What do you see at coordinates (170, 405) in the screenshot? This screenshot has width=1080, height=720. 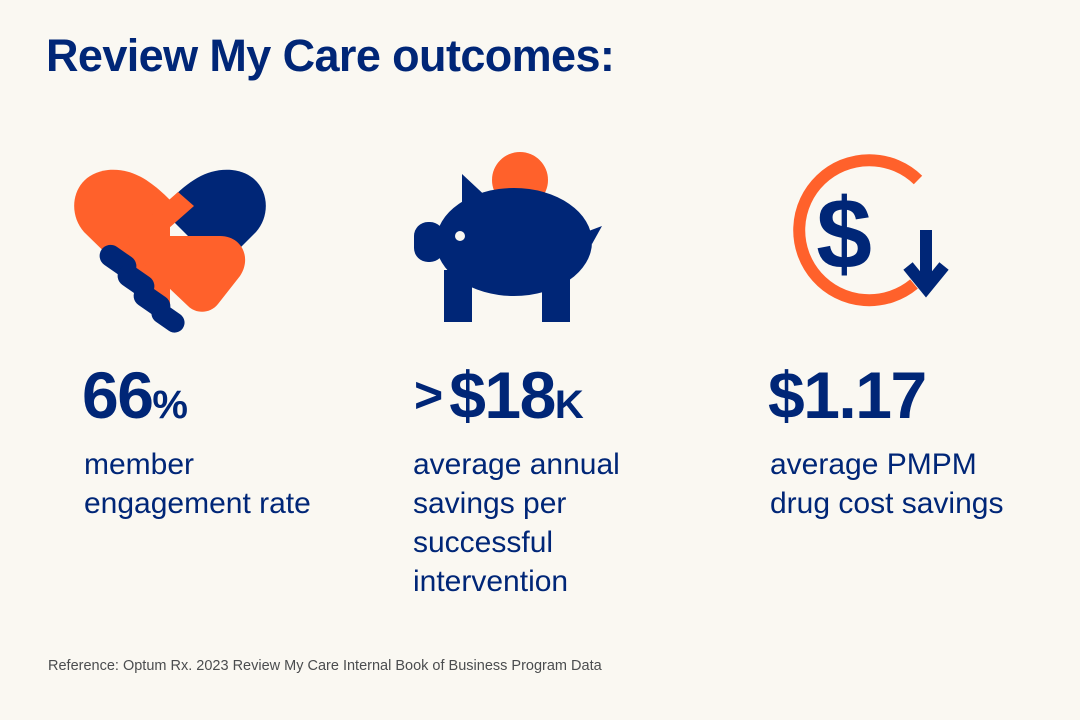 I see `stat-unit: %` at bounding box center [170, 405].